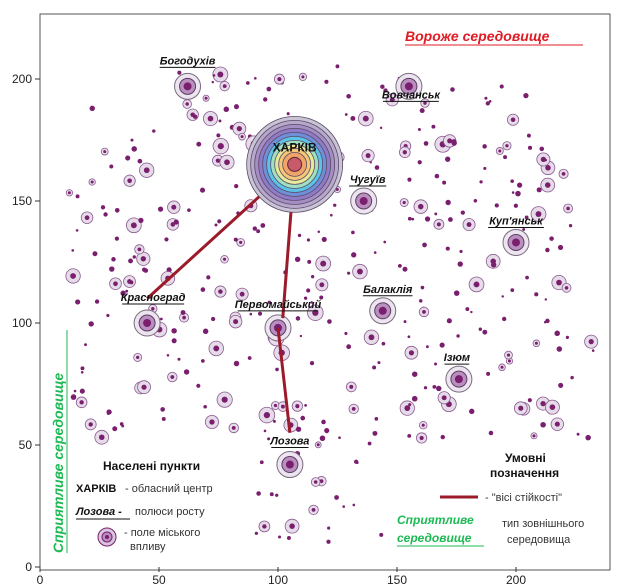 This screenshot has height=588, width=619. I want to click on city-label: Чугуїв, so click(368, 180).